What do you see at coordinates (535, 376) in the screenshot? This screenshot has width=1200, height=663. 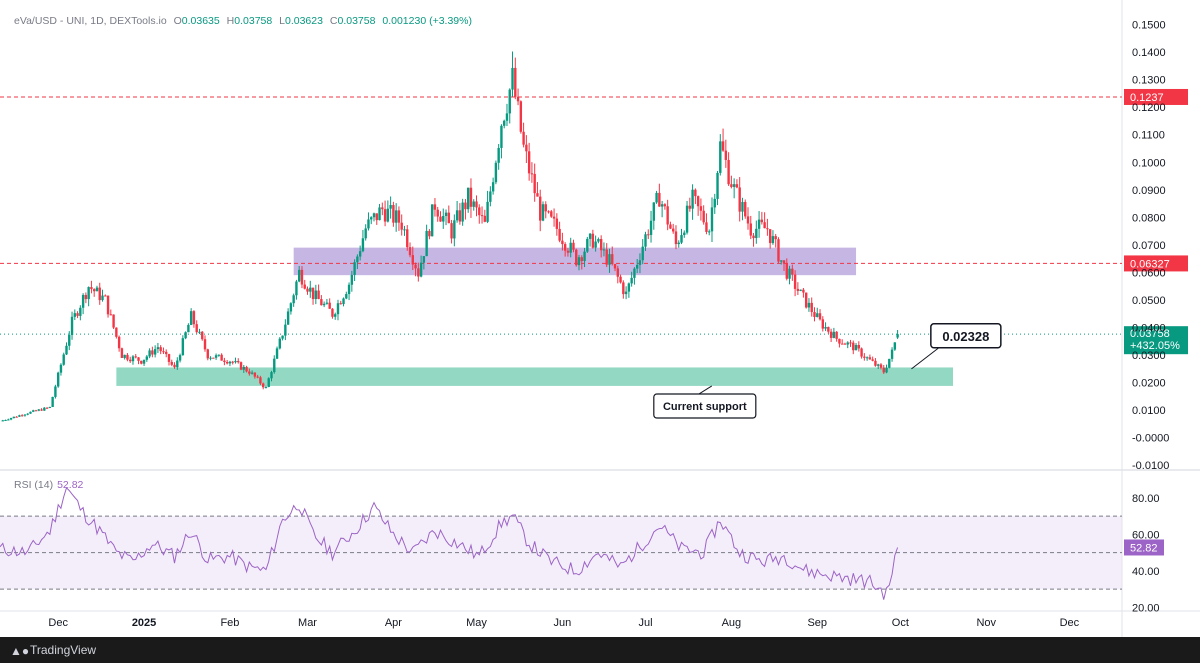 I see `support-zone` at bounding box center [535, 376].